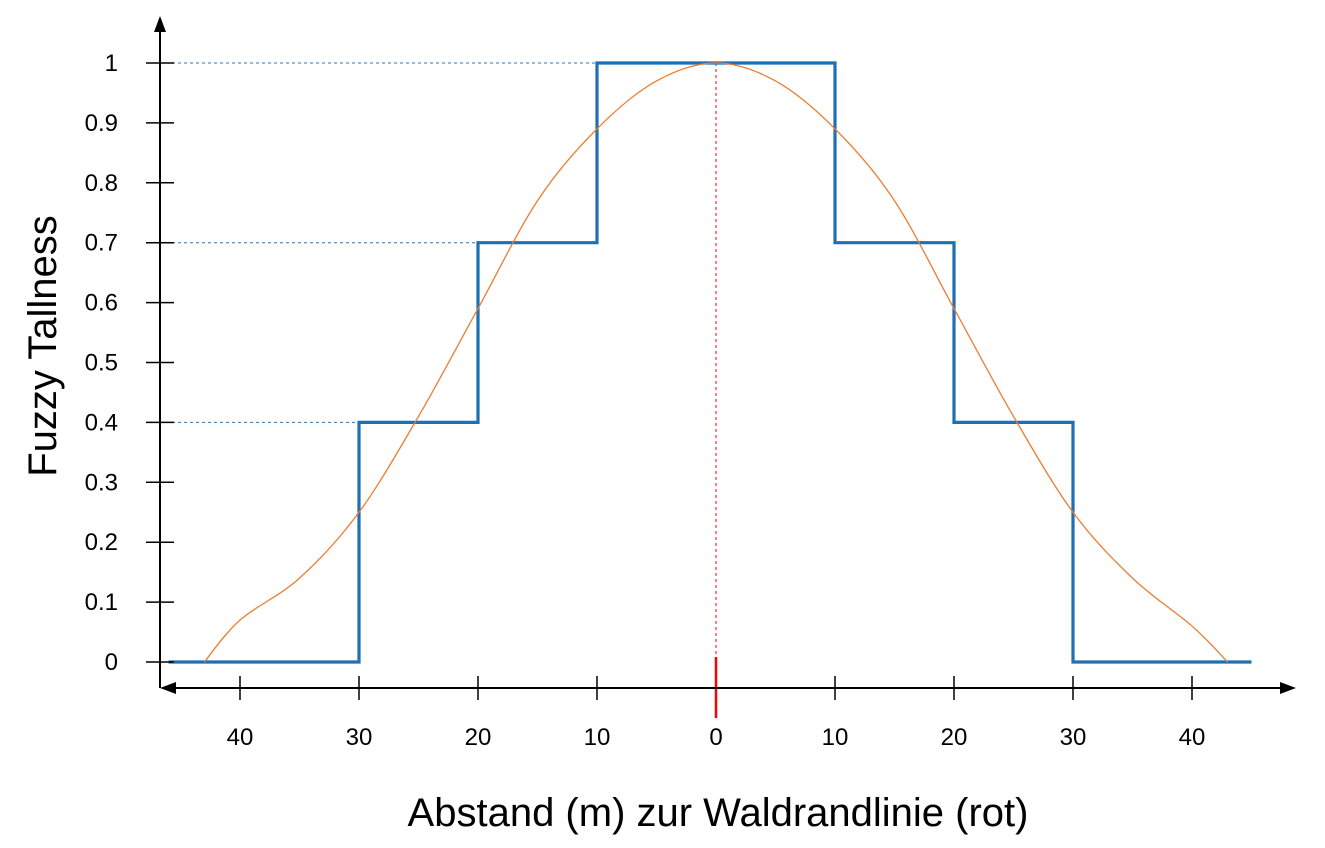 Image resolution: width=1325 pixels, height=848 pixels. Describe the element at coordinates (101, 123) in the screenshot. I see `y-tick-label: 0.9` at that location.